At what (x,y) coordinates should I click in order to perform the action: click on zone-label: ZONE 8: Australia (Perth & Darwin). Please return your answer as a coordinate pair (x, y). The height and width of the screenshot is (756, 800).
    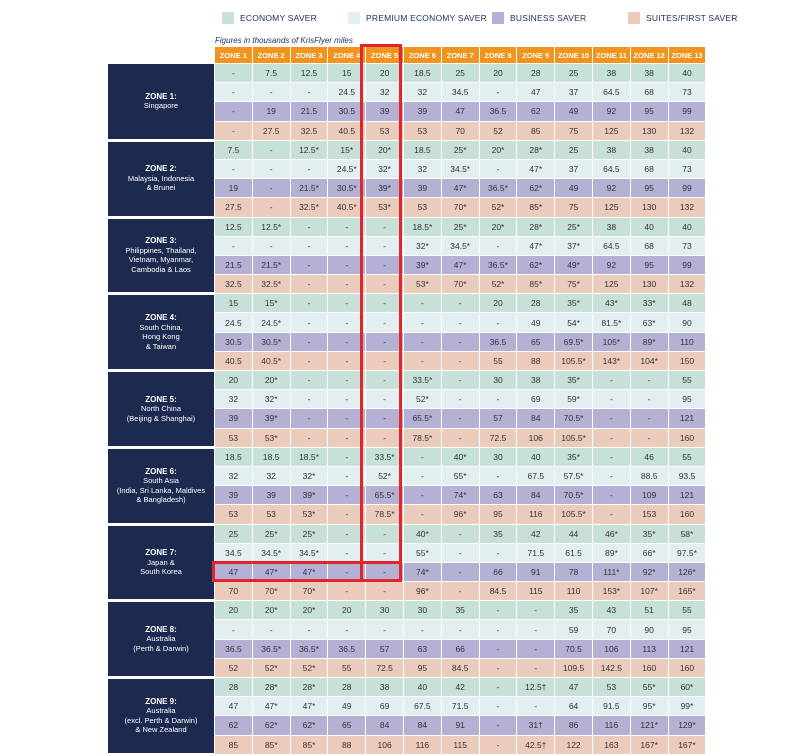
    Looking at the image, I should click on (161, 639).